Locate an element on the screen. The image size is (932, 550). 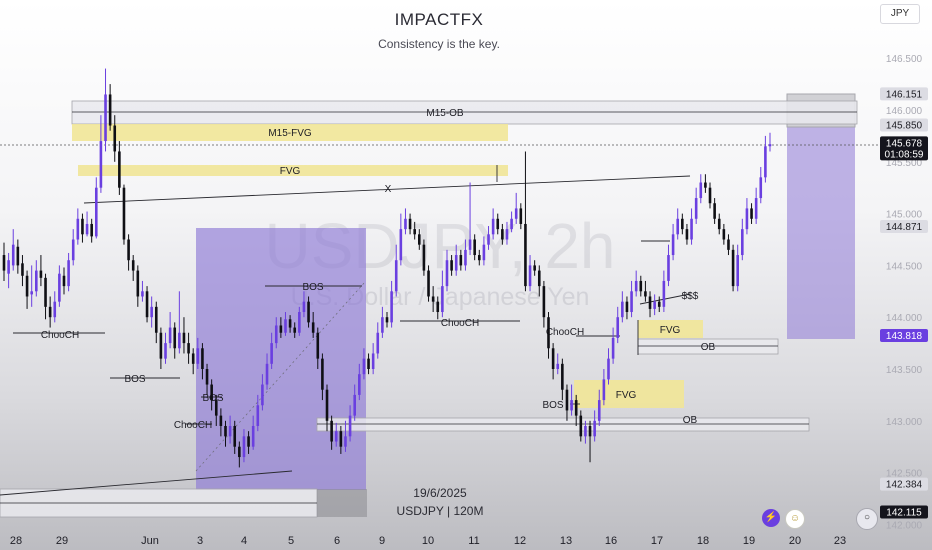
fvg-zone-top is located at coordinates (293, 170).